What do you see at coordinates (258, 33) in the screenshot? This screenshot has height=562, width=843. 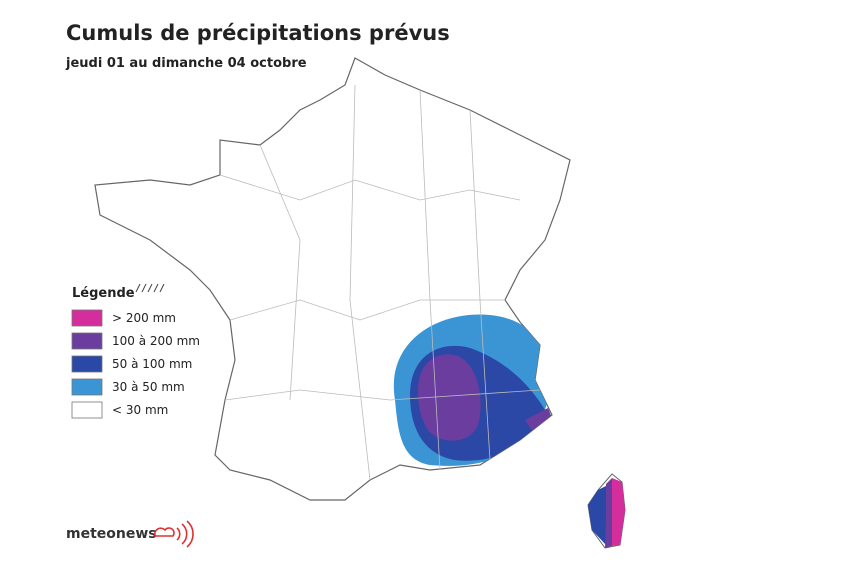 I see `title: Cumuls de précipitations prévus` at bounding box center [258, 33].